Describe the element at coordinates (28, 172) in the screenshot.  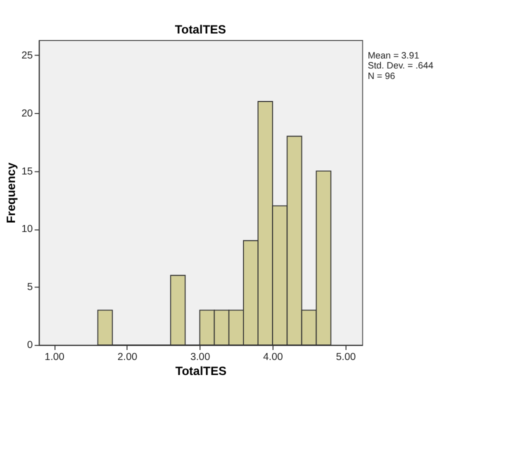
I see `y-tick-label: 15` at that location.